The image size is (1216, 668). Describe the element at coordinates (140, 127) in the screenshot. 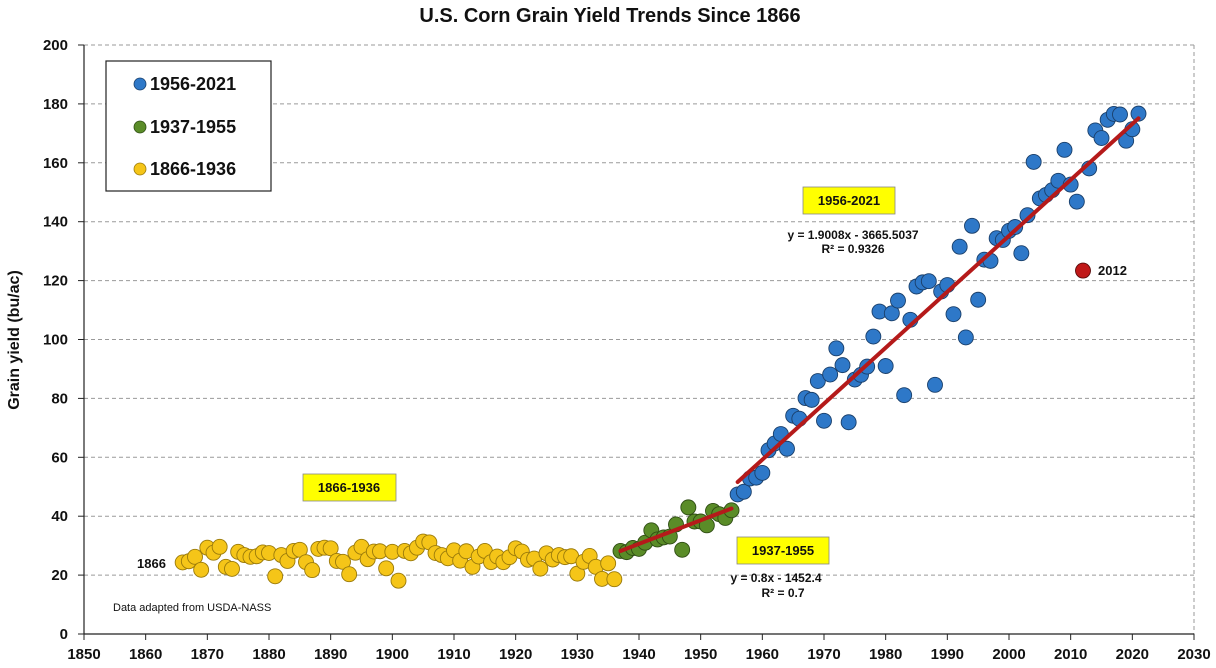

I see `legend-marker-1937` at that location.